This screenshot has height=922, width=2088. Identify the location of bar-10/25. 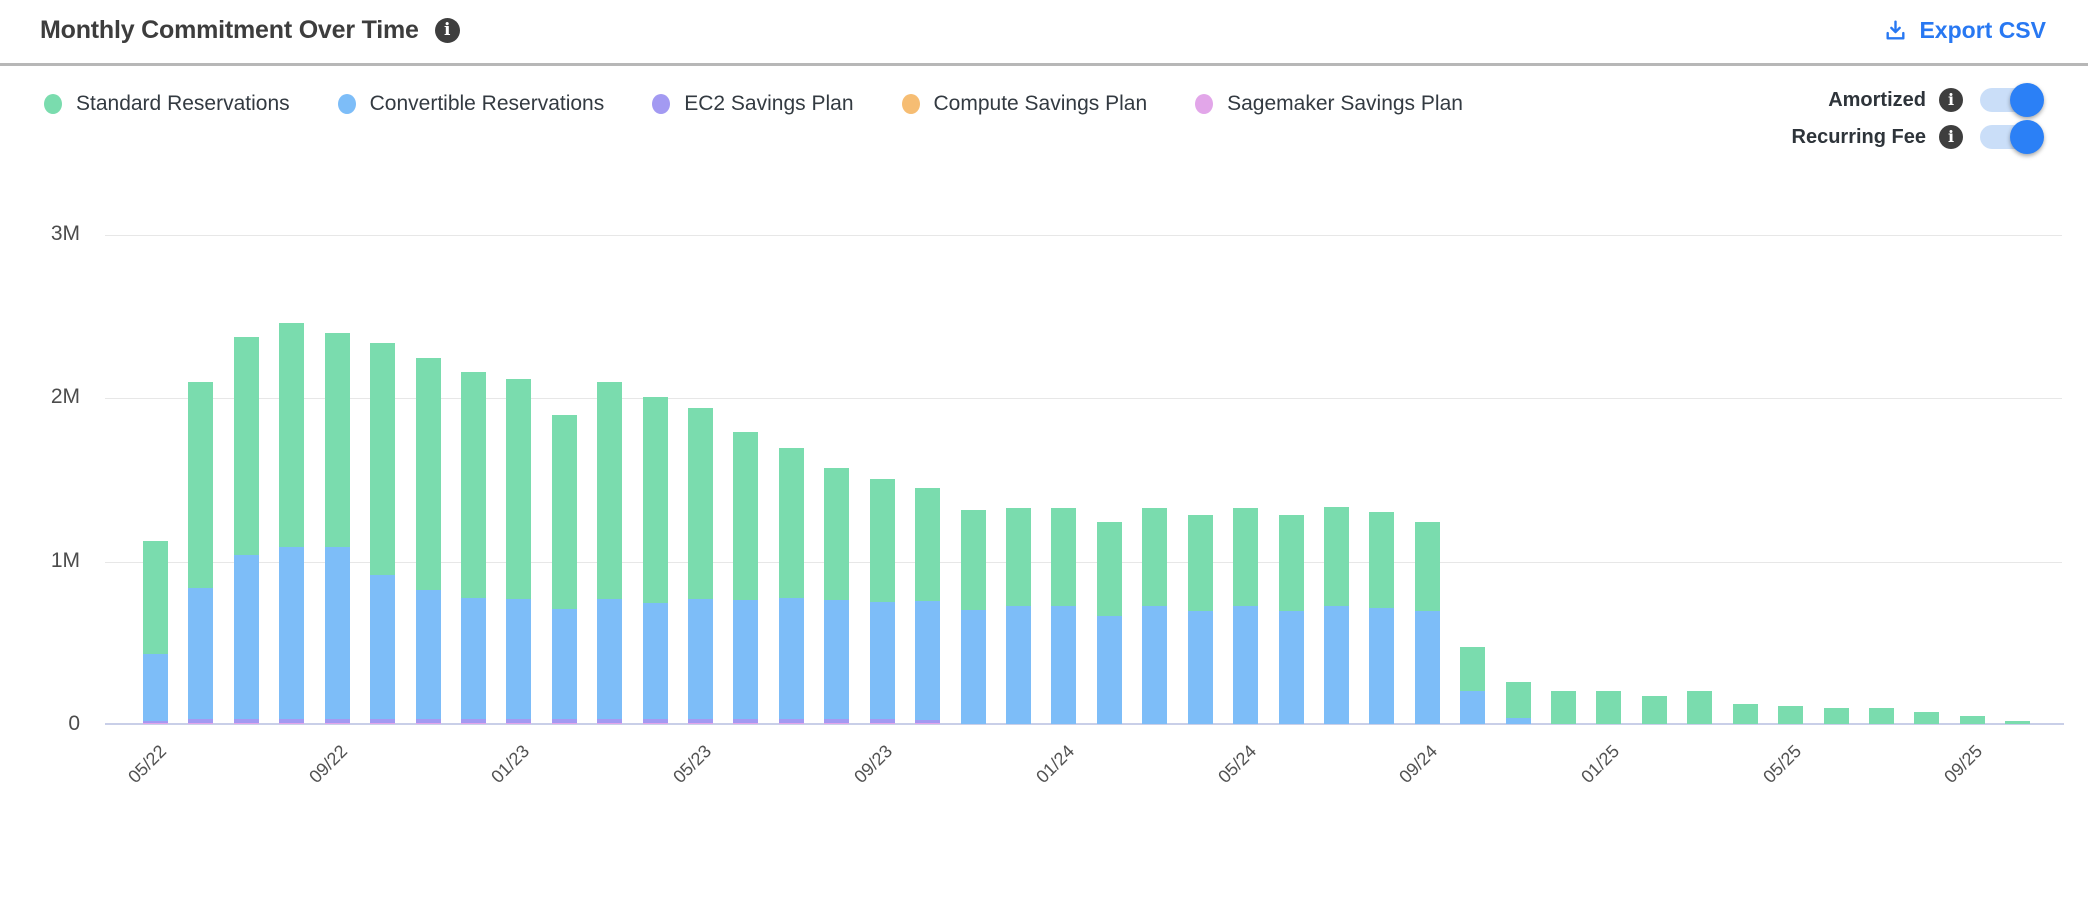
(2018, 722).